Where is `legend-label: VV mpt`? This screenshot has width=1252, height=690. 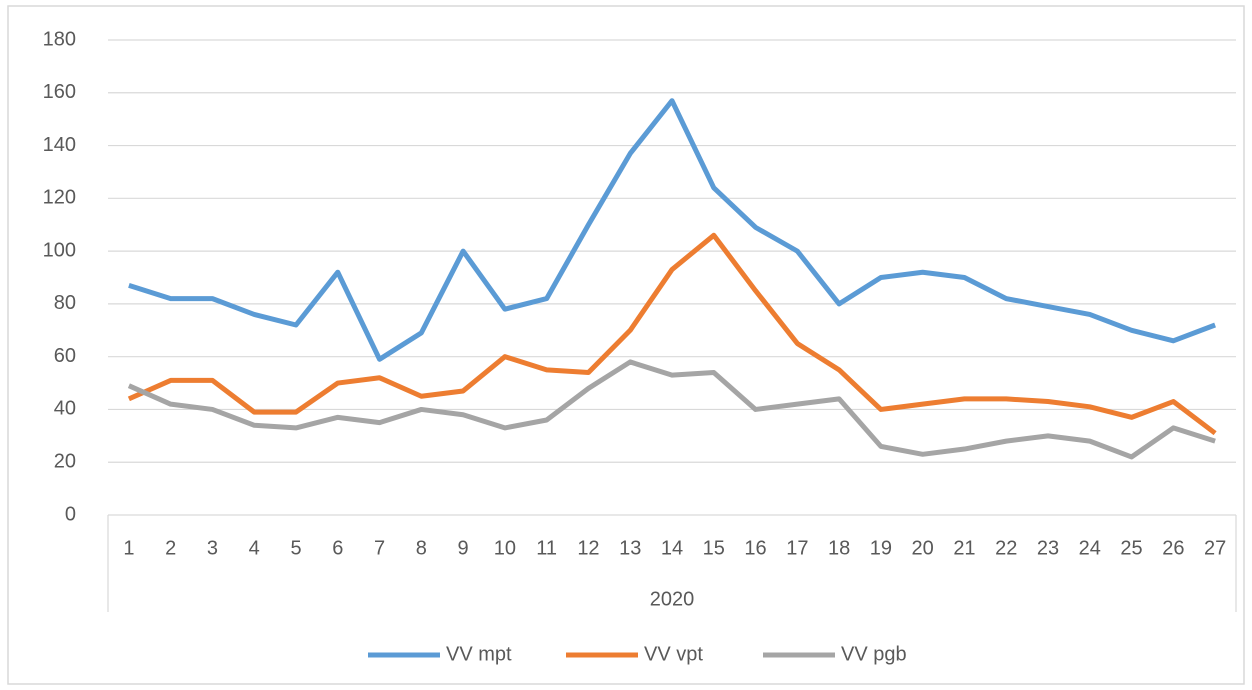
legend-label: VV mpt is located at coordinates (479, 654).